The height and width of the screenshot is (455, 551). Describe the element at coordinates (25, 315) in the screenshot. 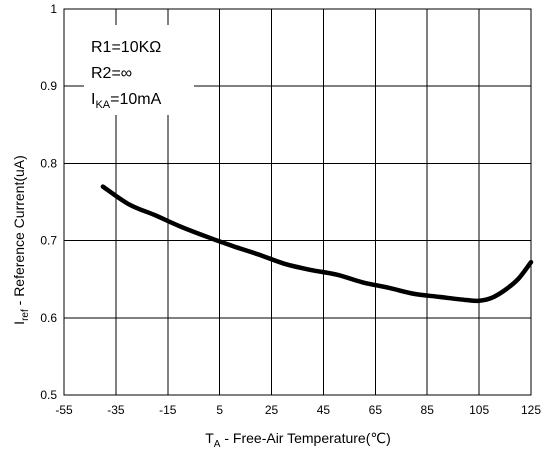

I see `y-axis-label-sub: ref` at that location.